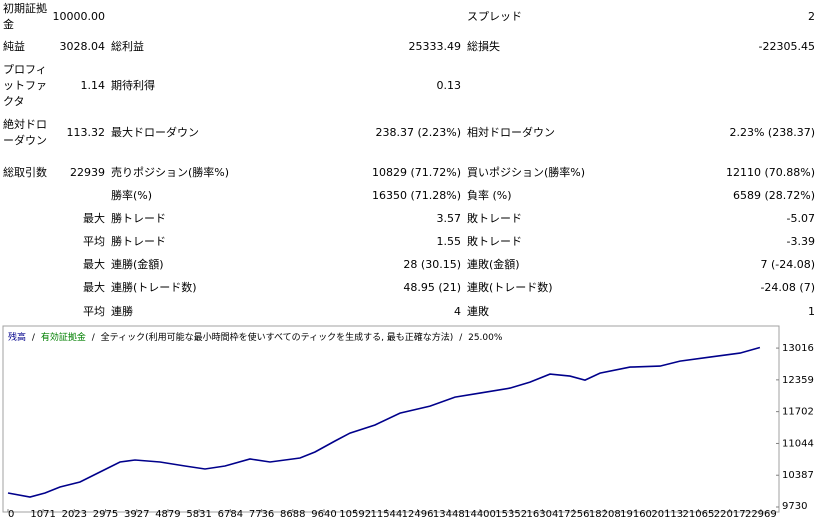 Image resolution: width=827 pixels, height=518 pixels. Describe the element at coordinates (811, 311) in the screenshot. I see `stat-value: 1` at that location.